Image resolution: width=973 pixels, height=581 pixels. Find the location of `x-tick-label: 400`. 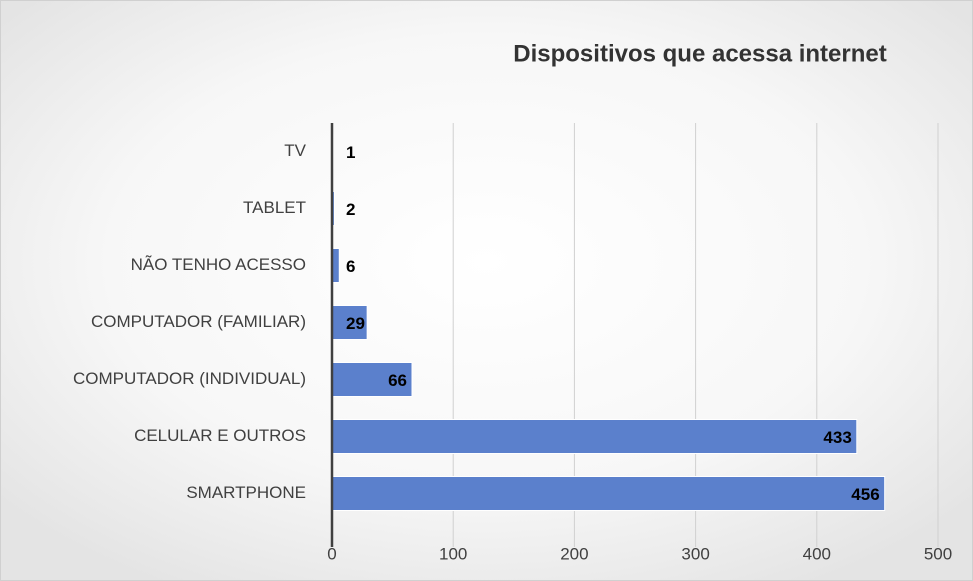

x-tick-label: 400 is located at coordinates (817, 553).